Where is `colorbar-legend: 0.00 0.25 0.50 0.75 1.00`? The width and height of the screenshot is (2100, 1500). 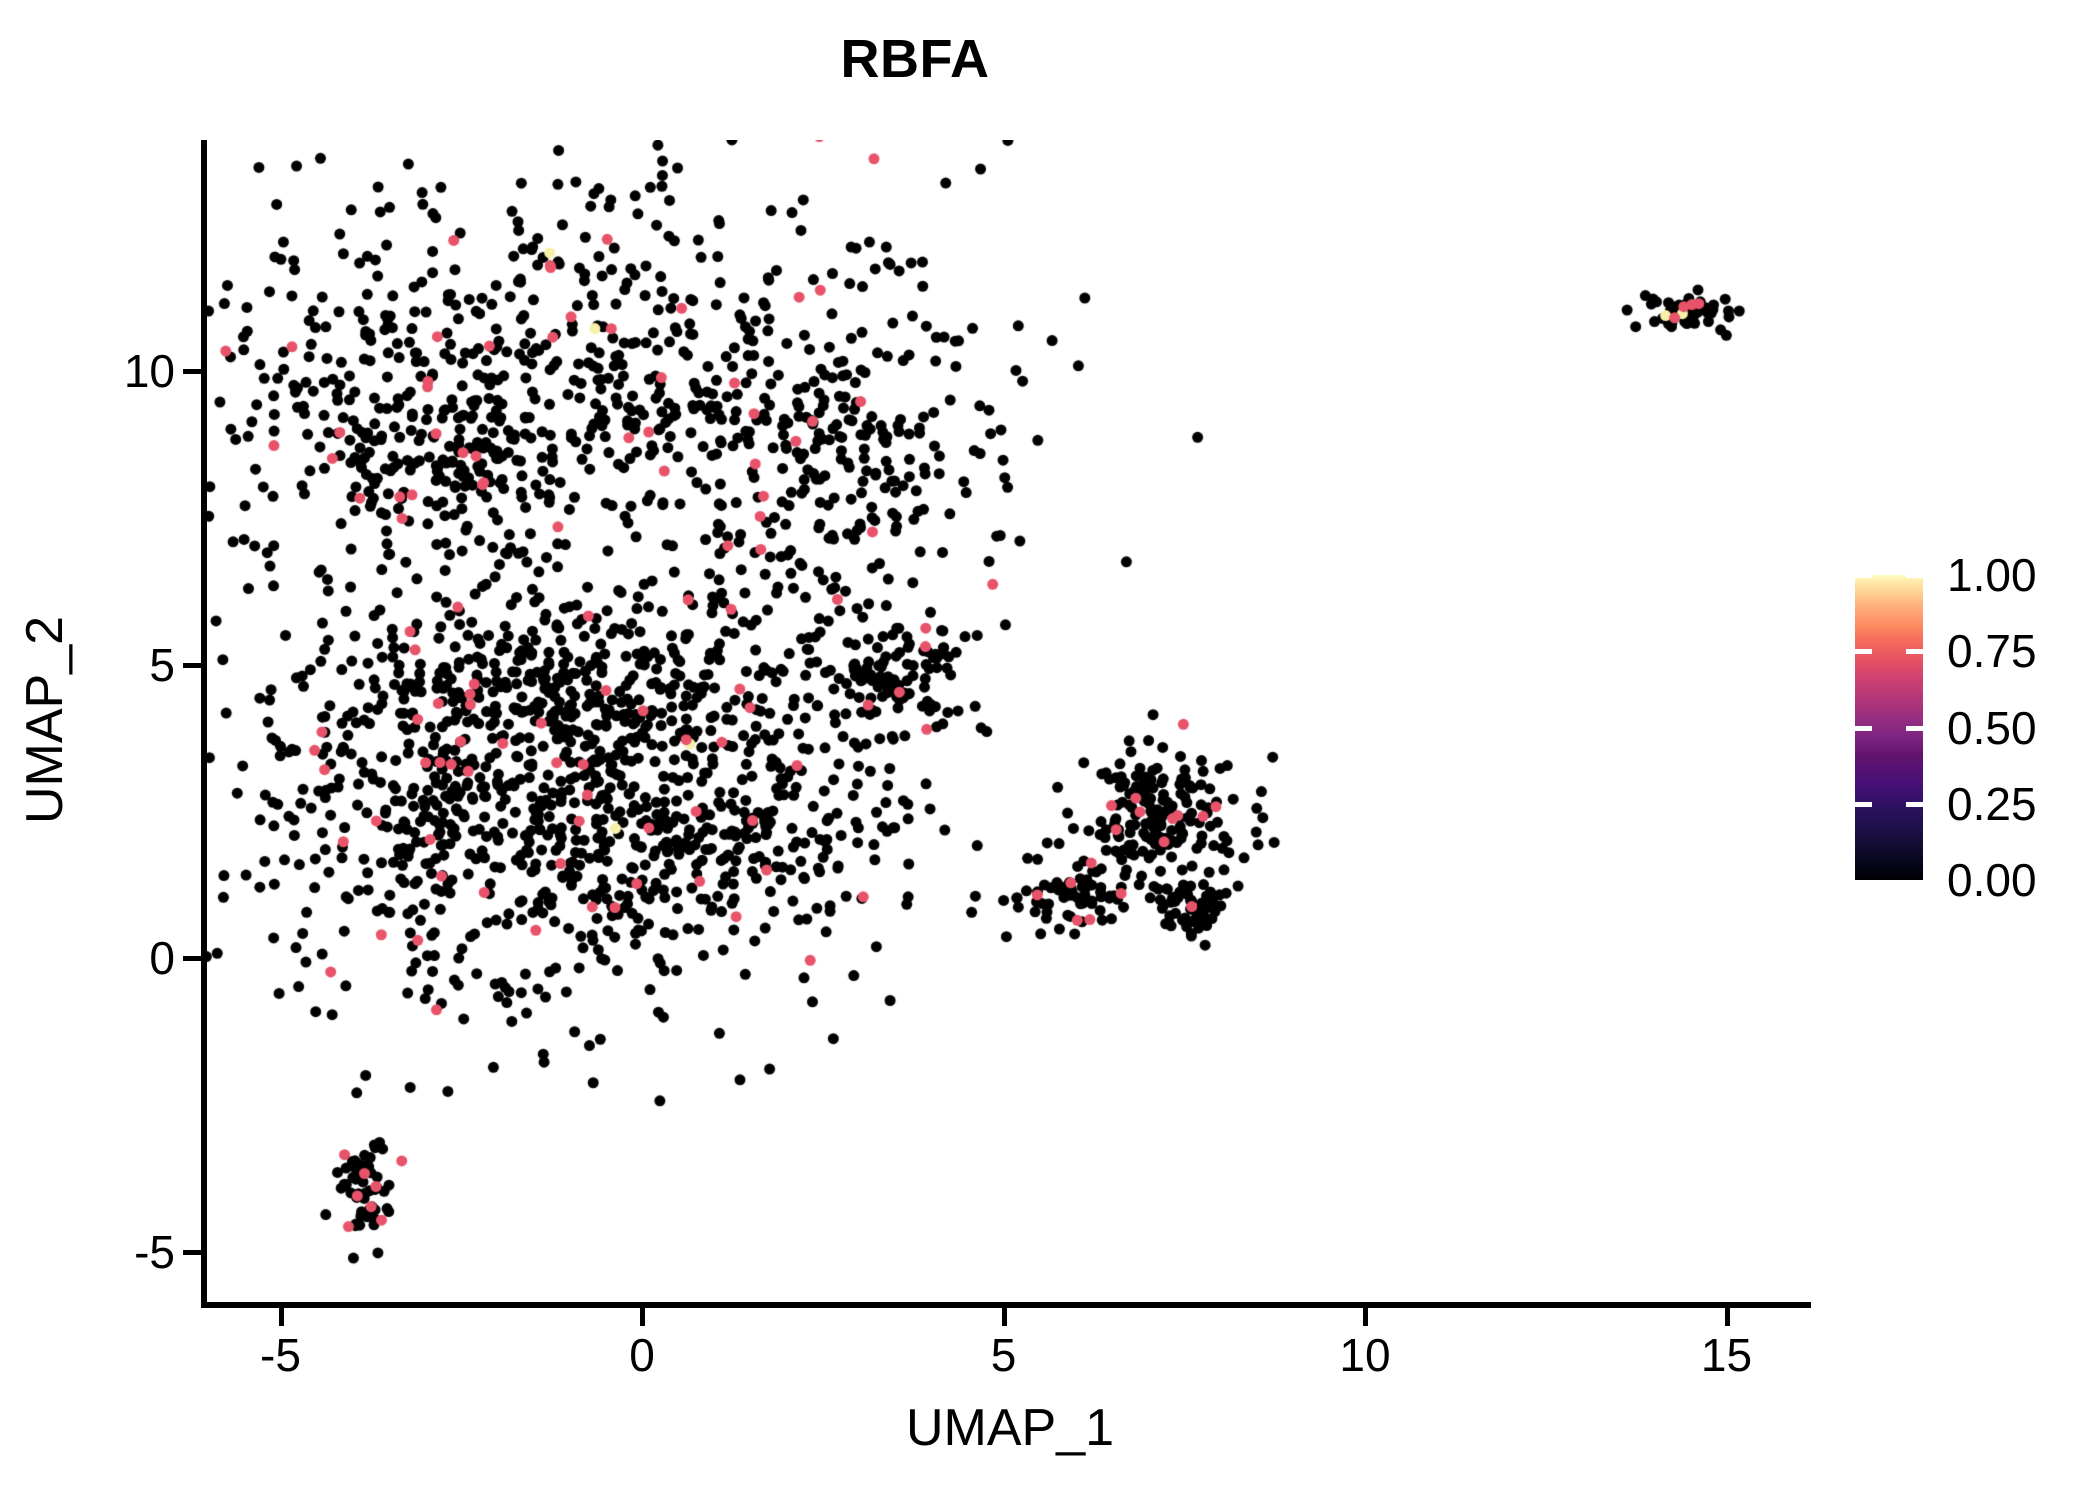
colorbar-legend: 0.00 0.25 0.50 0.75 1.00 is located at coordinates (1965, 727).